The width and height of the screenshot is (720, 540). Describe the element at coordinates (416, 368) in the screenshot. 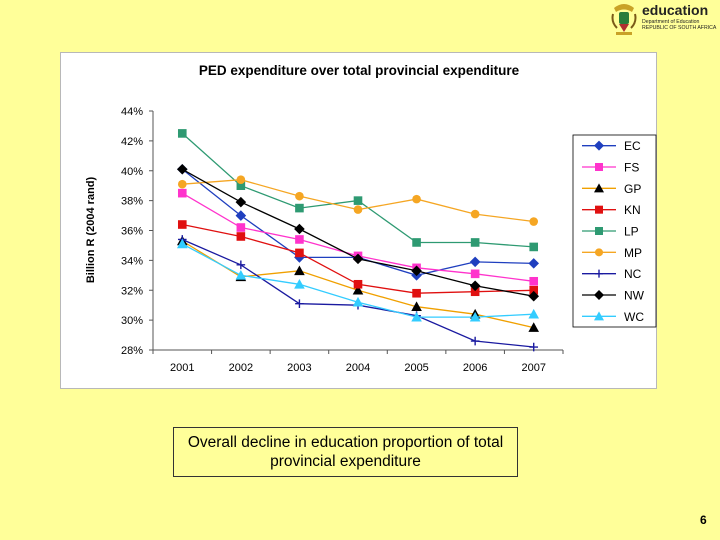

I see `x-tick-label: 2005` at that location.